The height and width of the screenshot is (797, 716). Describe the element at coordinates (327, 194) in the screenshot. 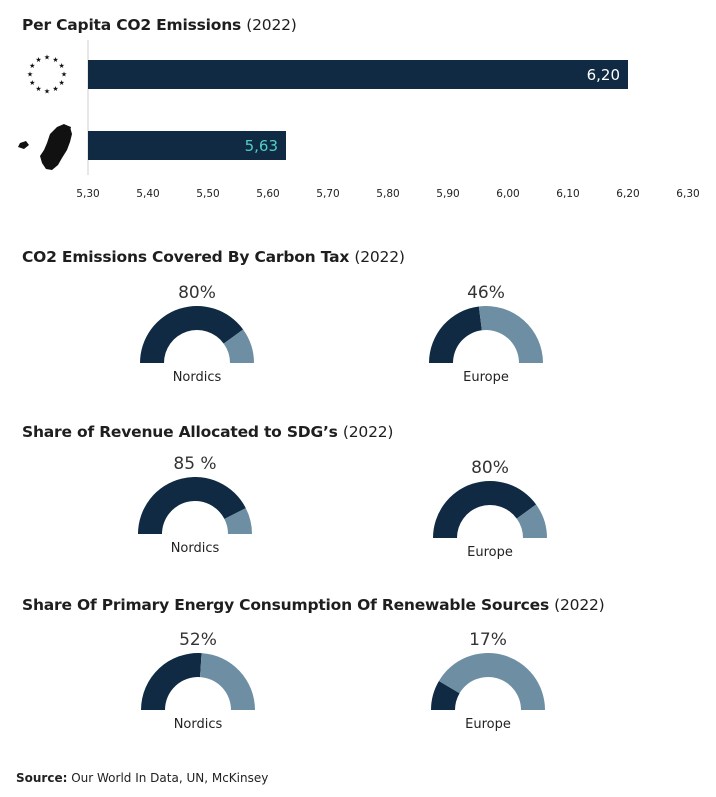

I see `x-tick-label: 5,70` at that location.